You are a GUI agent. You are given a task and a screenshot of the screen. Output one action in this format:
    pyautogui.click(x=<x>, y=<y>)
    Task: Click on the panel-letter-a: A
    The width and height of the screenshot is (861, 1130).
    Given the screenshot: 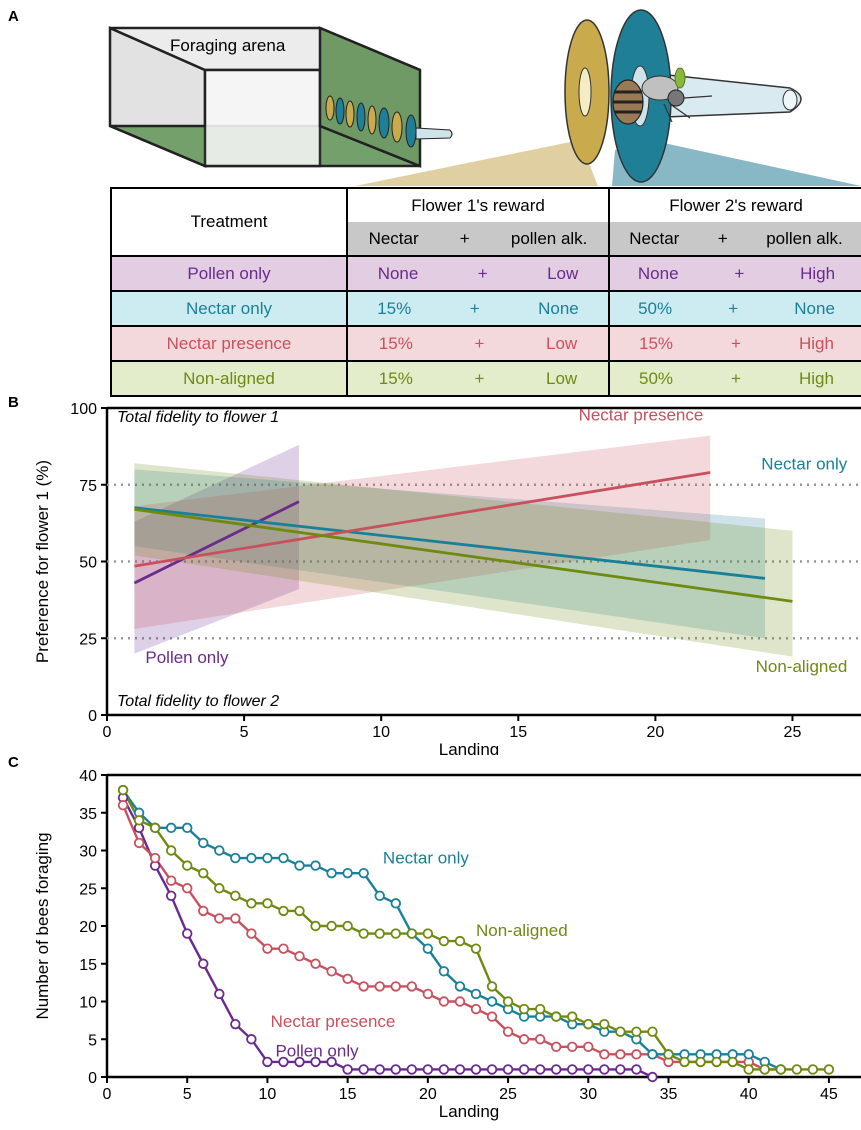 What is the action you would take?
    pyautogui.click(x=13, y=16)
    